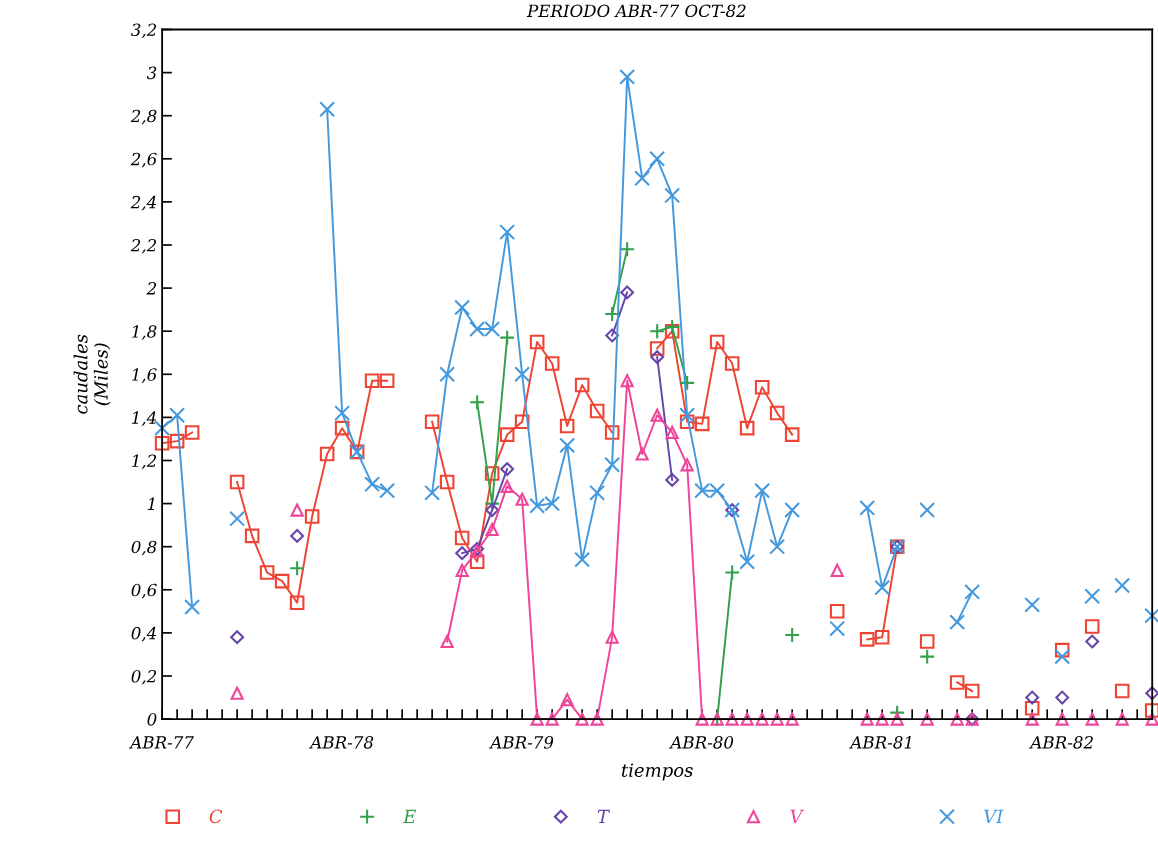  I want to click on y-tick-label: 1,2, so click(144, 462).